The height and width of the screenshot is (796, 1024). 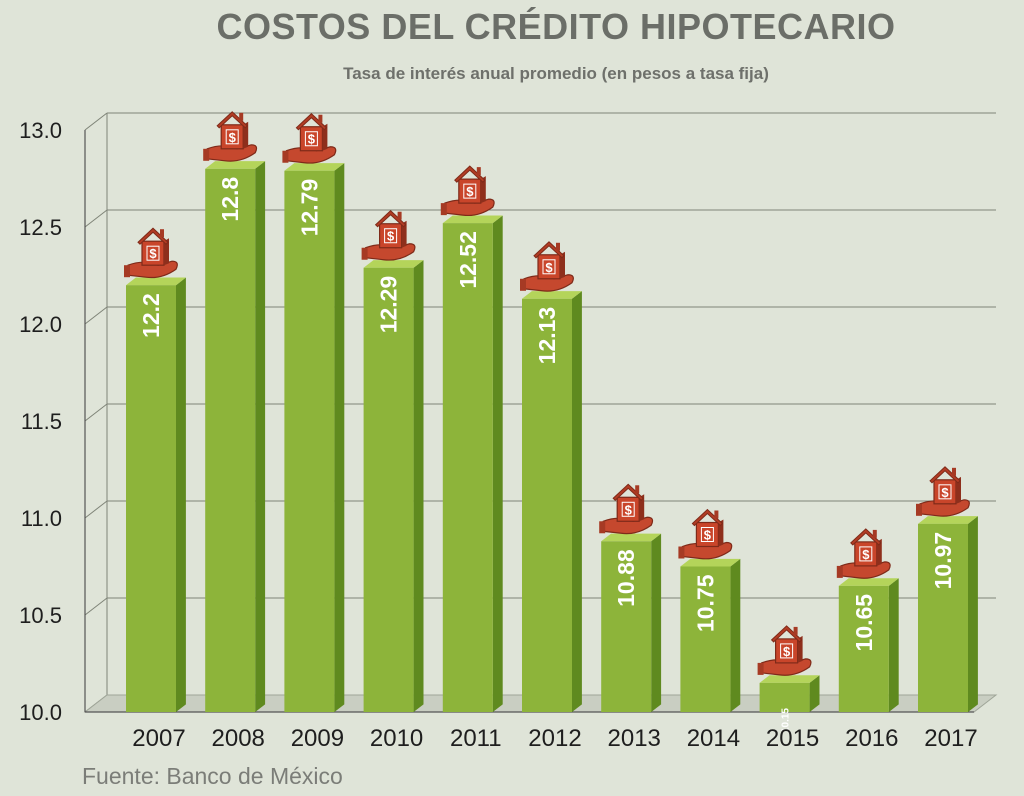 I want to click on x-tick-label-2007: 2007, so click(x=158, y=738).